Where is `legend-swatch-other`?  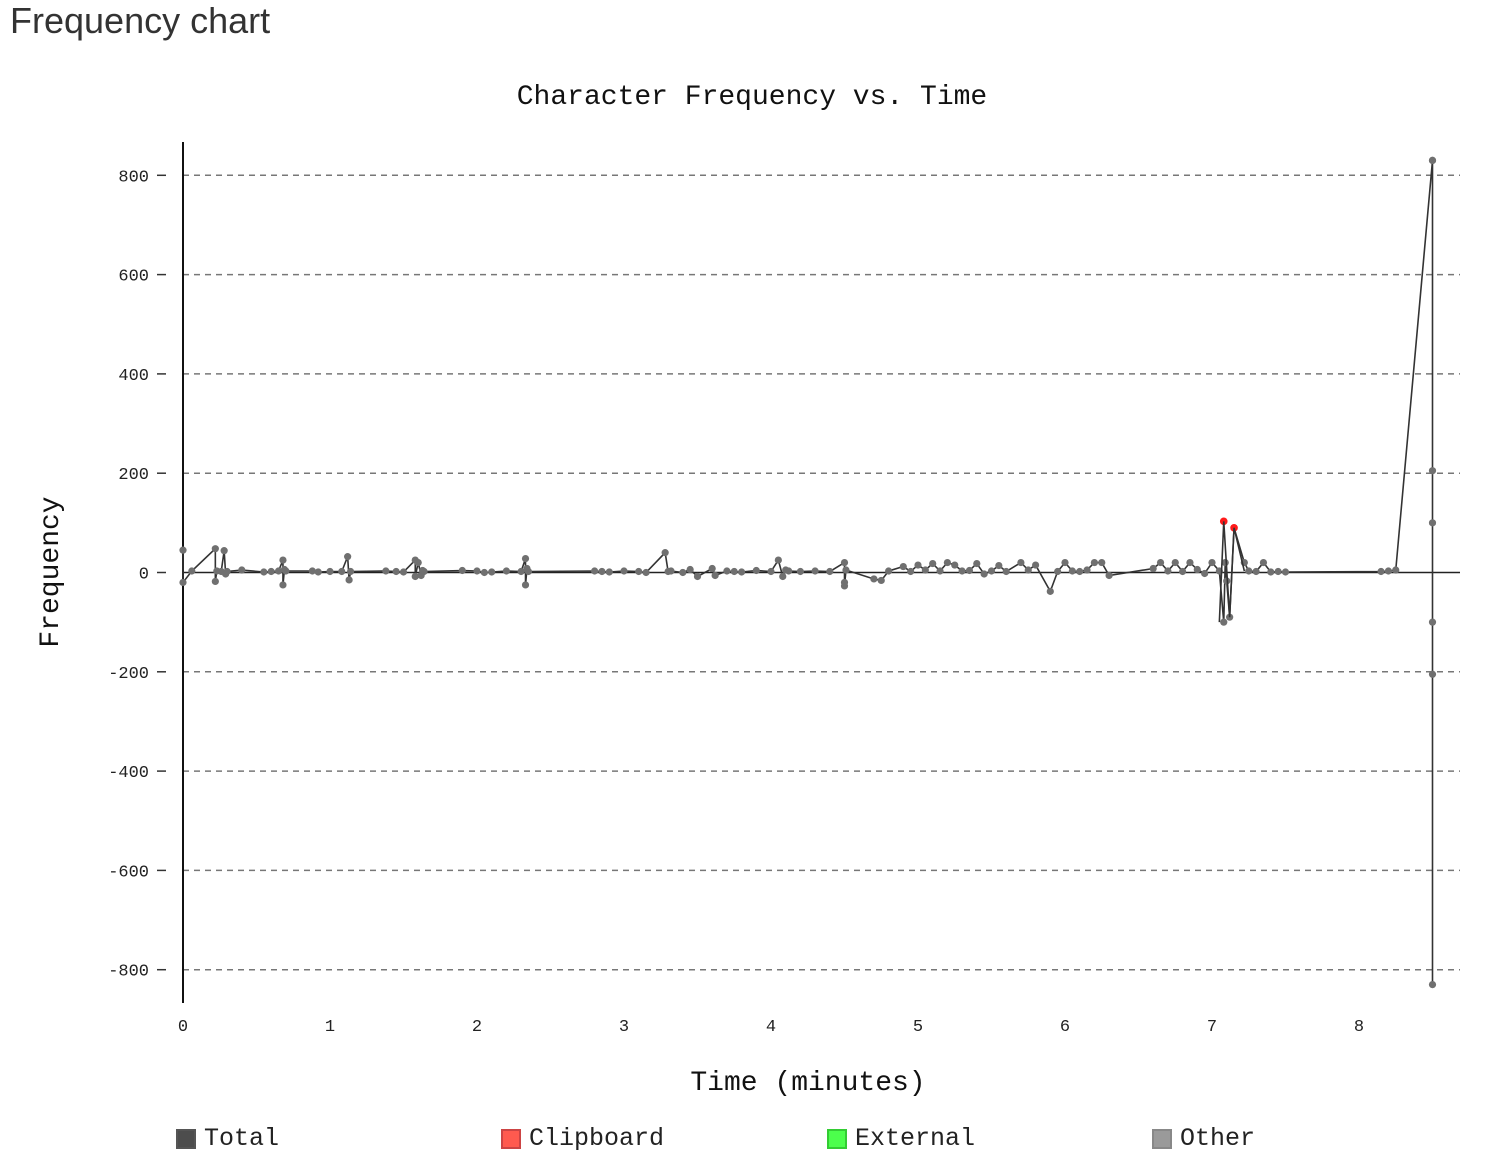 legend-swatch-other is located at coordinates (1162, 1138).